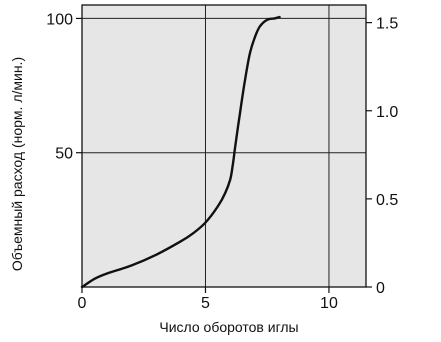 The width and height of the screenshot is (441, 342). What do you see at coordinates (387, 24) in the screenshot?
I see `y2-tick-label: 1.5` at bounding box center [387, 24].